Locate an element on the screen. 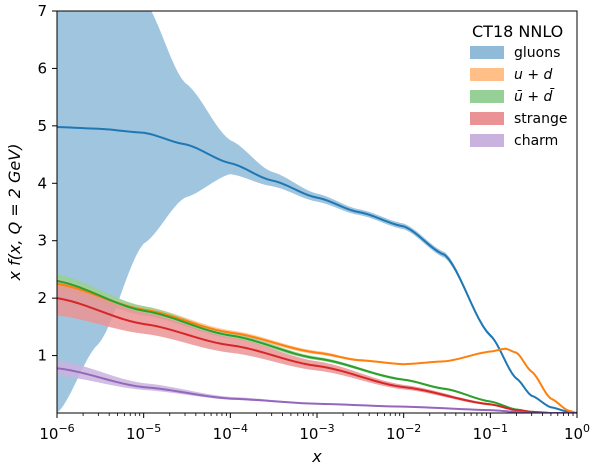 This screenshot has width=600, height=469. x-axis-label: x is located at coordinates (316, 456).